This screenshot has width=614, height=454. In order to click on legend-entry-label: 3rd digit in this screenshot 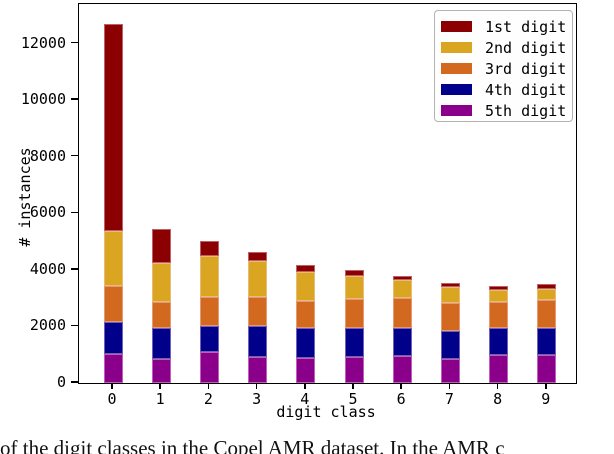, I will do `click(526, 68)`.